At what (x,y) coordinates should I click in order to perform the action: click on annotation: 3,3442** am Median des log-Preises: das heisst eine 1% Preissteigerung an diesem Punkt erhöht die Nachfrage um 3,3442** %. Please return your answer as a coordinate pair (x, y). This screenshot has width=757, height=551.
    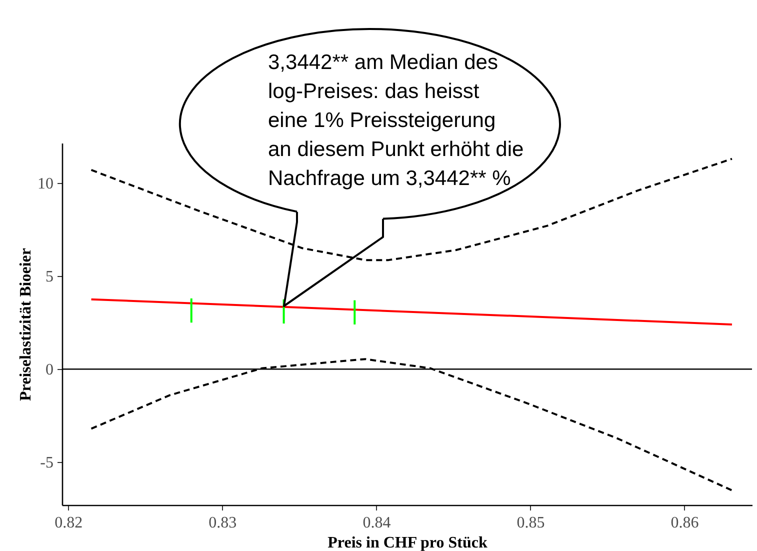
    Looking at the image, I should click on (396, 120).